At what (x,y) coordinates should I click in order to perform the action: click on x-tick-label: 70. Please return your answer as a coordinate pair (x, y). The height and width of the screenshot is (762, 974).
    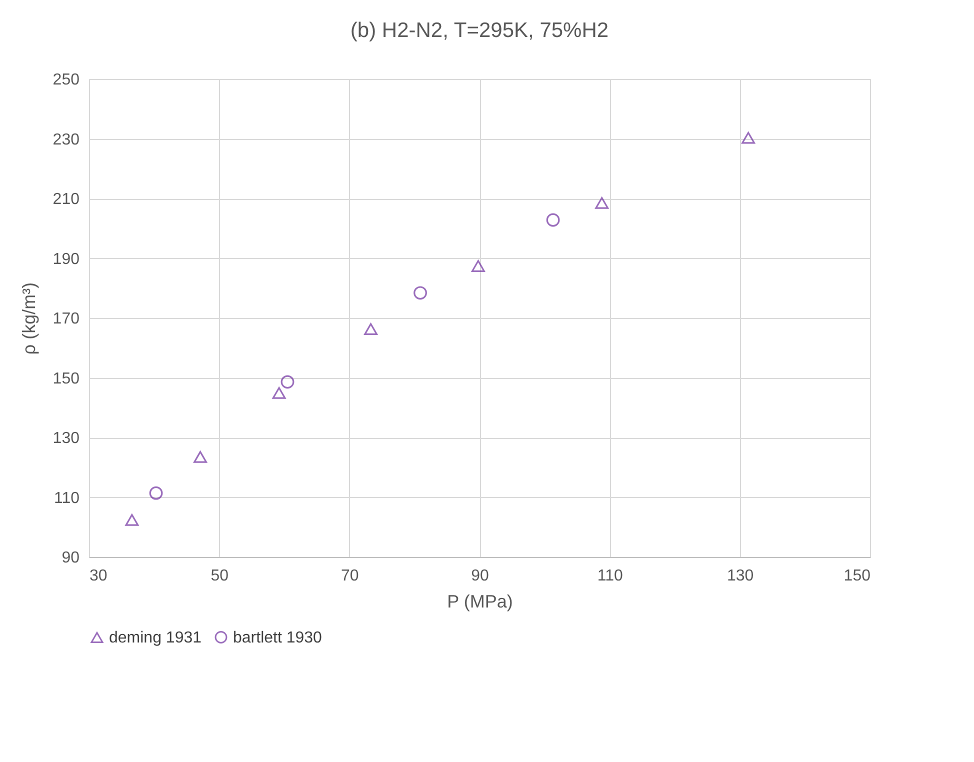
    Looking at the image, I should click on (349, 576).